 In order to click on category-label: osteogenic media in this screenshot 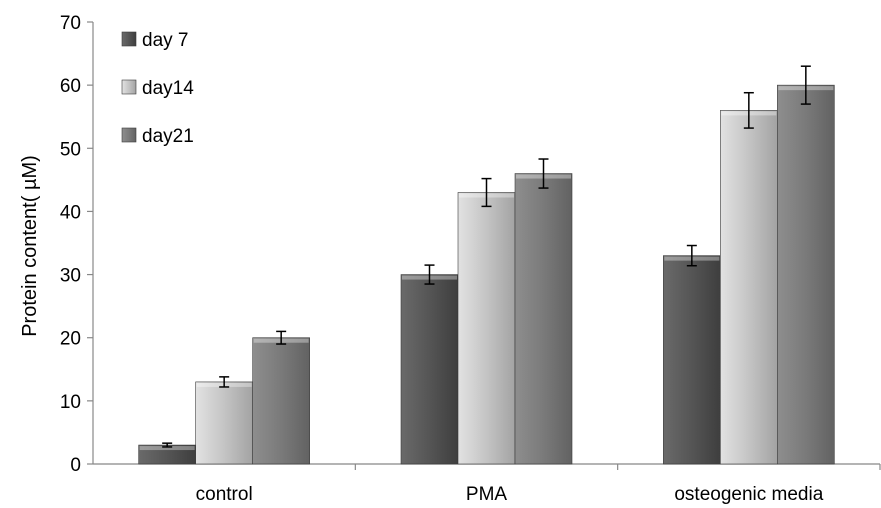, I will do `click(748, 494)`.